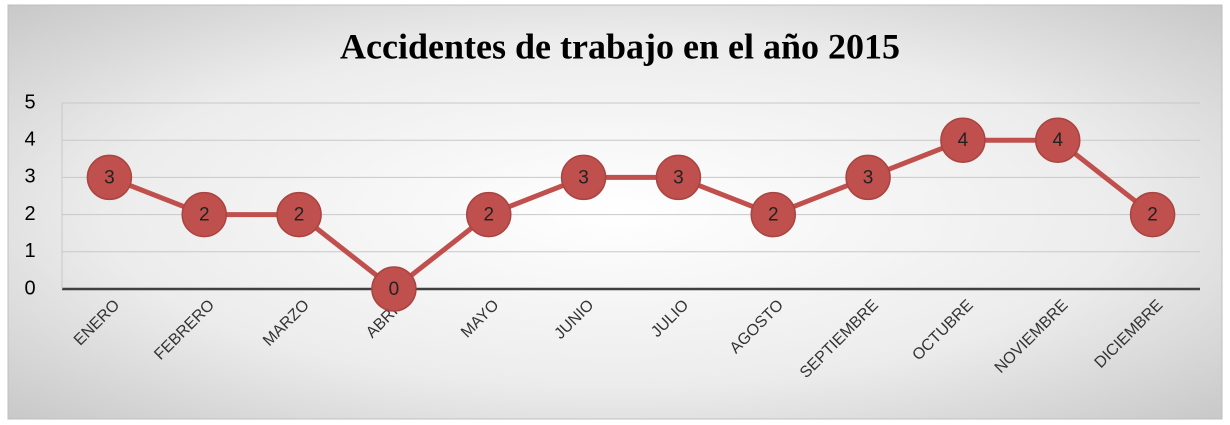 This screenshot has width=1230, height=425. What do you see at coordinates (29, 102) in the screenshot?
I see `y-tick-label: 5` at bounding box center [29, 102].